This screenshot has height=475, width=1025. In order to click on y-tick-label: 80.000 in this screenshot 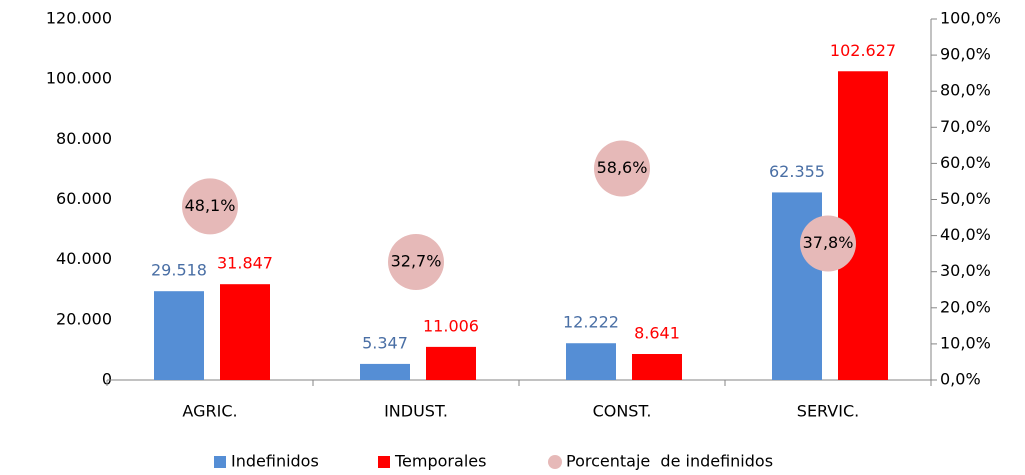, I will do `click(84, 138)`.